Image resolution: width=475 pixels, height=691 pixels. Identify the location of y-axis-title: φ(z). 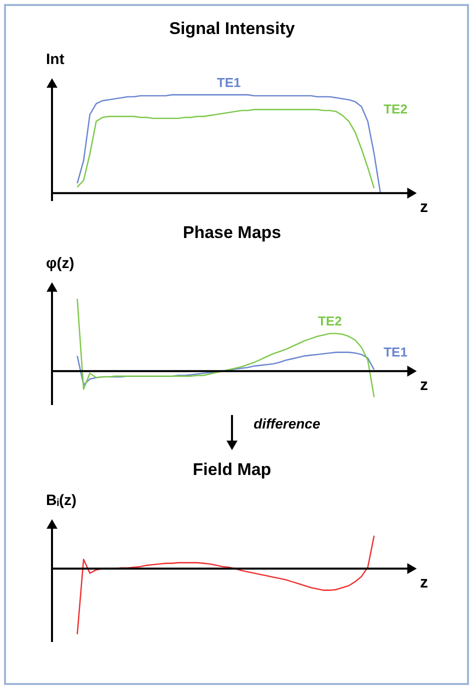
(60, 263).